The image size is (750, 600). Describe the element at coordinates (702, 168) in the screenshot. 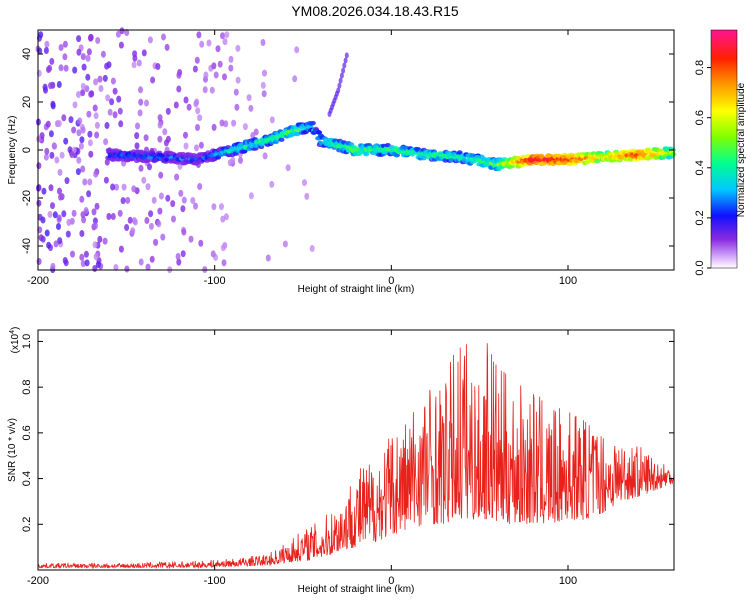

I see `colorbar-ticks: 0.0 0.2 0.4 0.6 0.8` at that location.